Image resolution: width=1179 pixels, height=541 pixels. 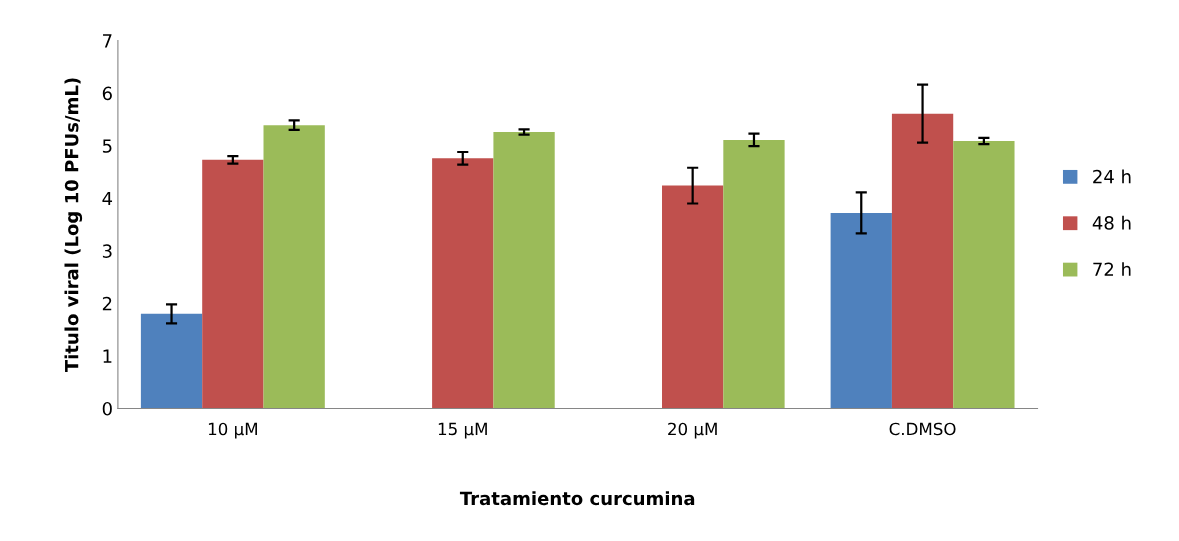 What do you see at coordinates (107, 93) in the screenshot?
I see `y-tick-label: 6` at bounding box center [107, 93].